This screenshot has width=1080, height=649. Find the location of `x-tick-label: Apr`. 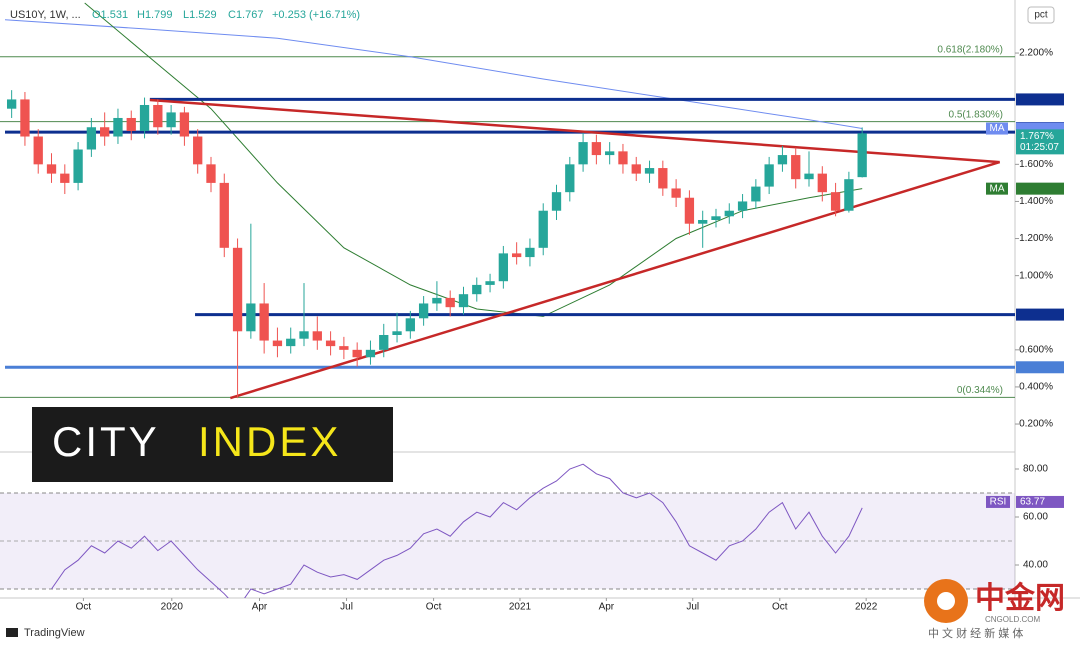

x-tick-label: Apr is located at coordinates (607, 607).